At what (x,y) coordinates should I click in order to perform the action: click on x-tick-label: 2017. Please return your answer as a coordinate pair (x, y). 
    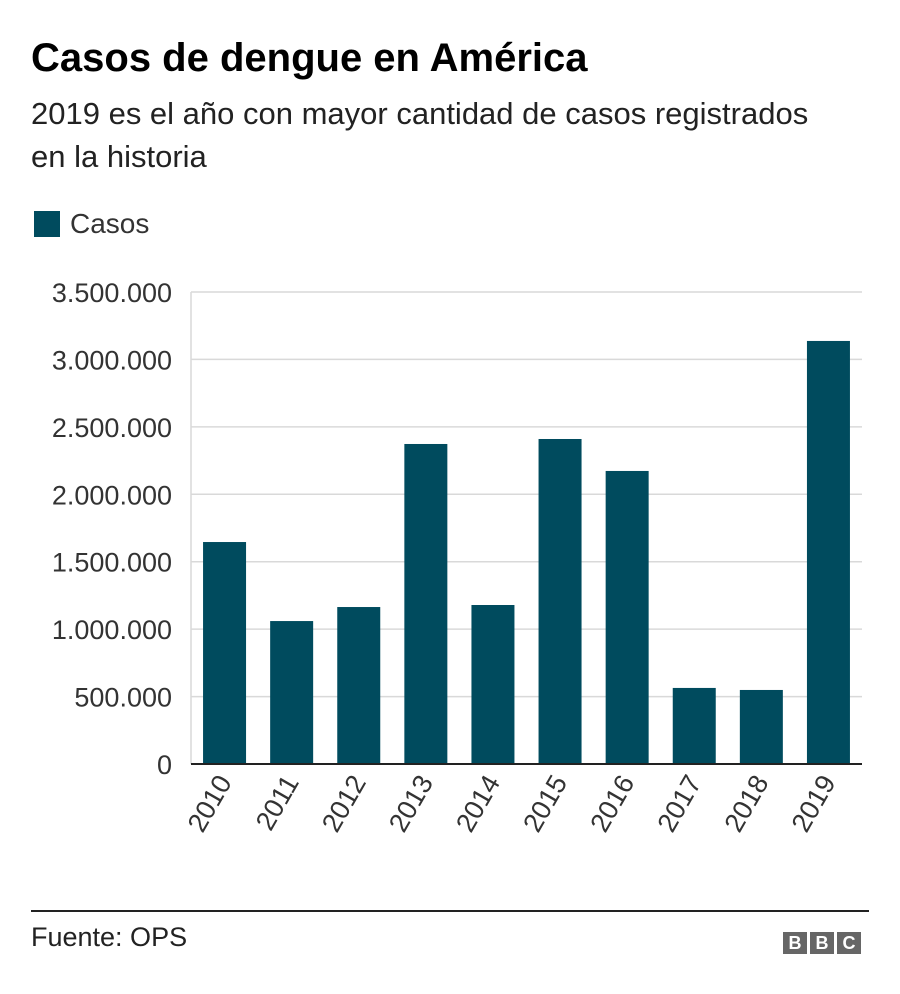
    Looking at the image, I should click on (679, 803).